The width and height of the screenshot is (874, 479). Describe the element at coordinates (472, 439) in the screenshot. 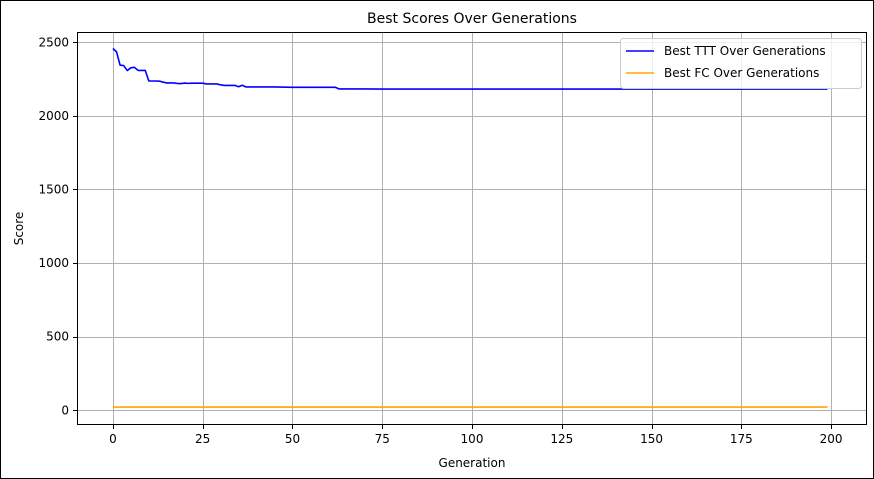

I see `x-tick-label: 100` at that location.